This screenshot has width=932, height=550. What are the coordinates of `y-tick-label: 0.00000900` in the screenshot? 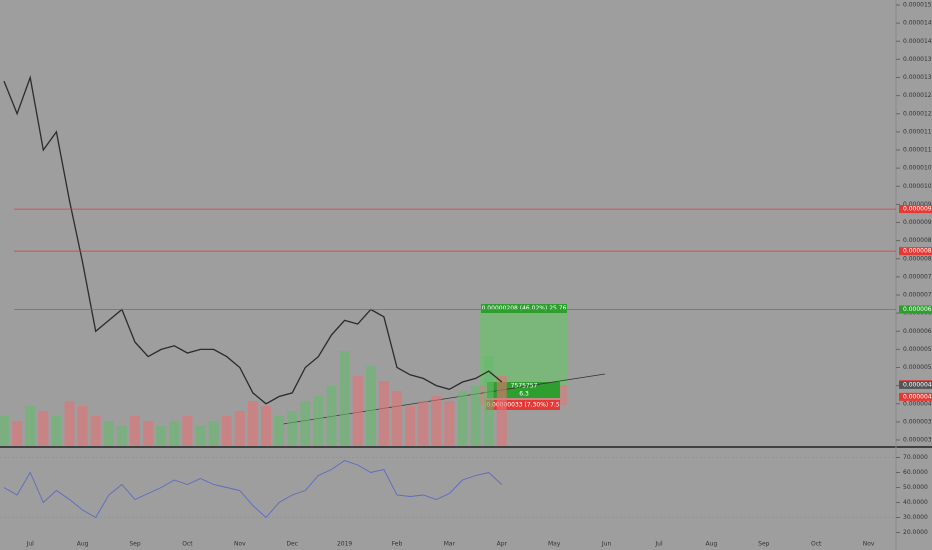 It's located at (917, 222).